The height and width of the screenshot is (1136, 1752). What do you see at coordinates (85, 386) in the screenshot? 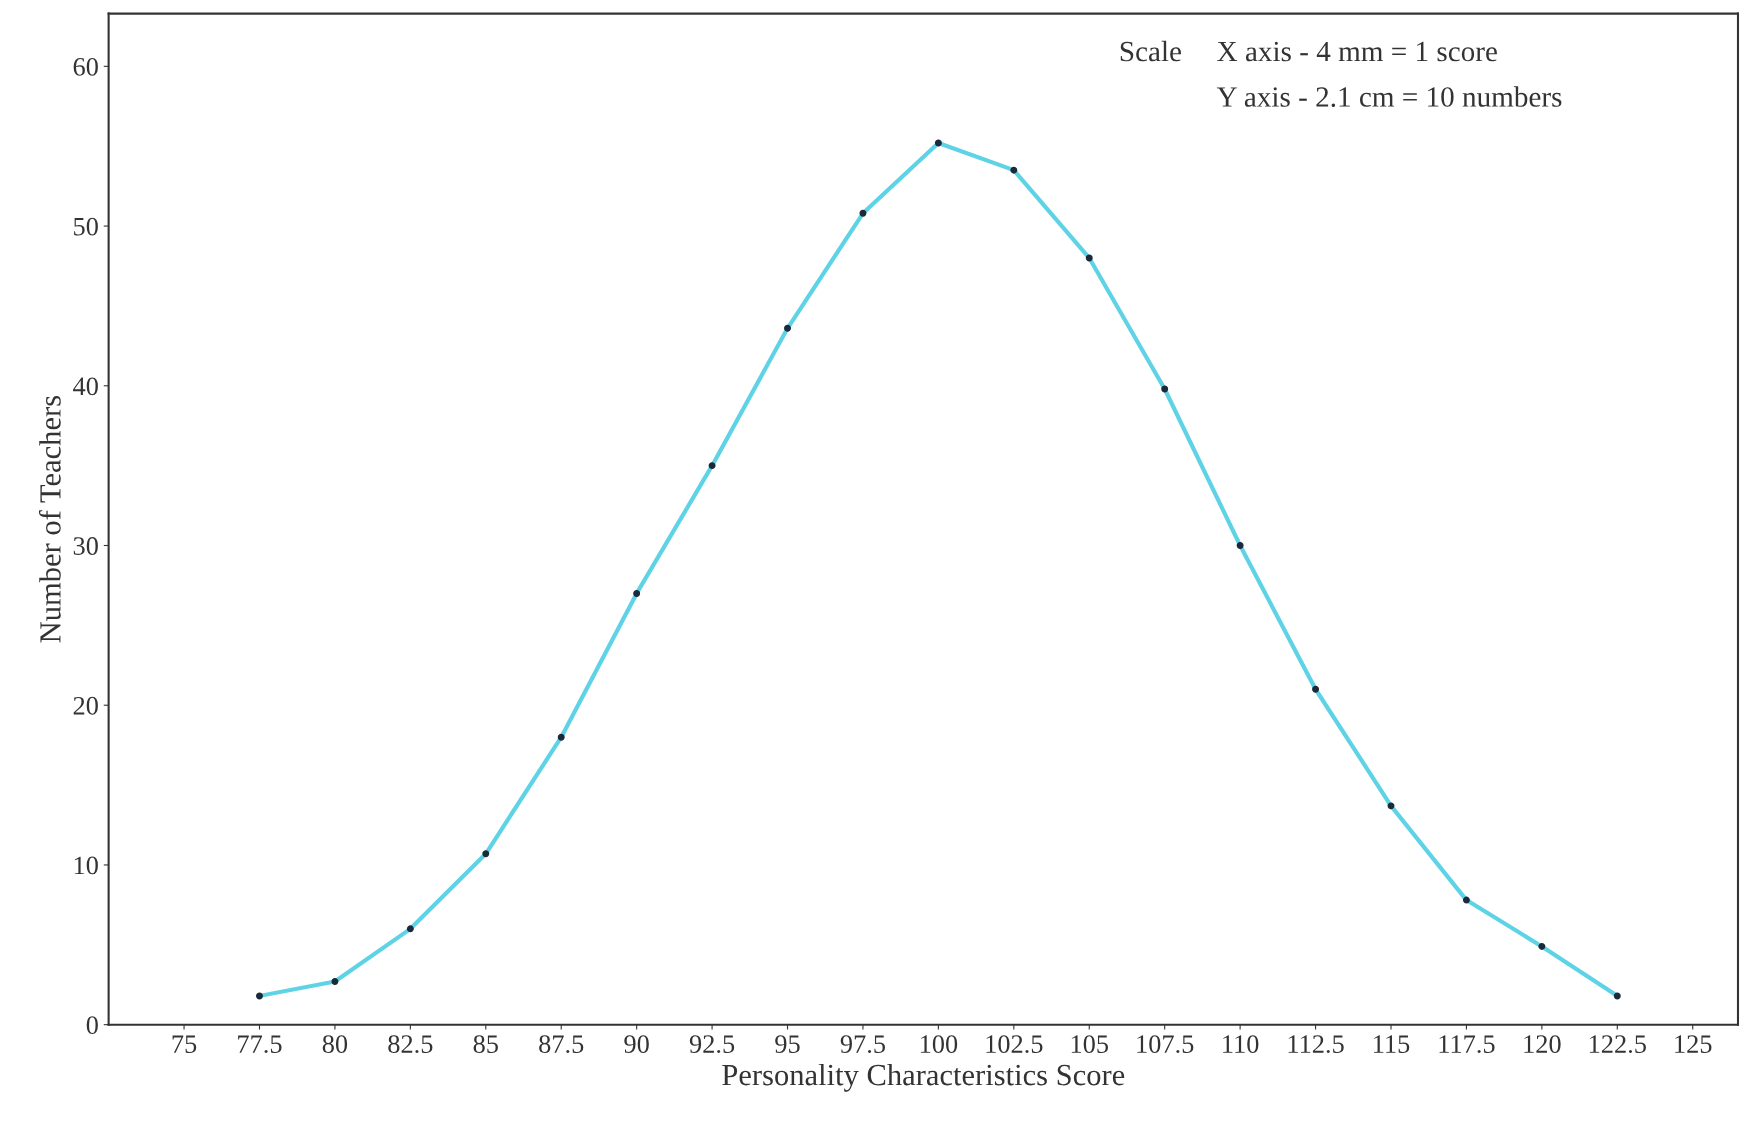
I see `y-tick-label: 40` at bounding box center [85, 386].